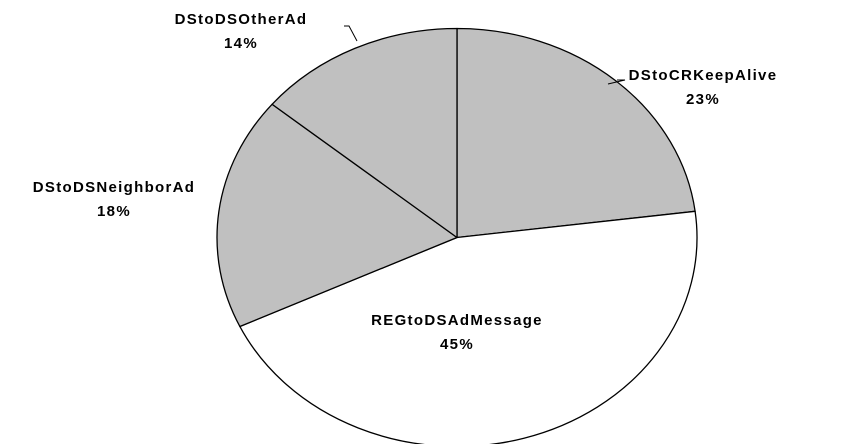 This screenshot has height=444, width=847. Describe the element at coordinates (241, 19) in the screenshot. I see `slice-label-dstodsotherad: DStoDSOtherAd` at that location.